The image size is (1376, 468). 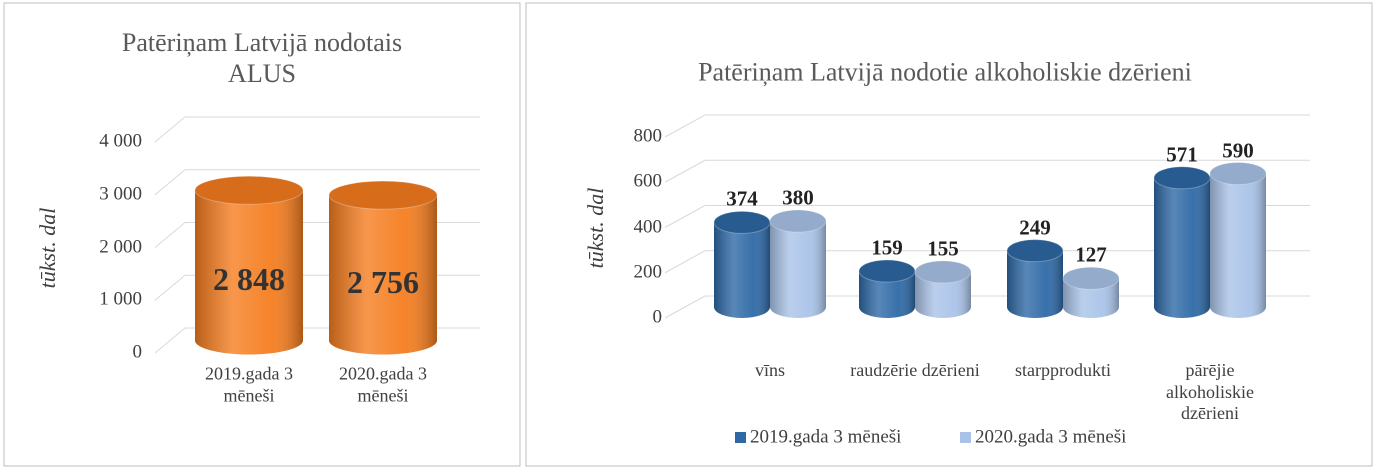 I want to click on y-tick-label: 4 000, so click(x=120, y=141).